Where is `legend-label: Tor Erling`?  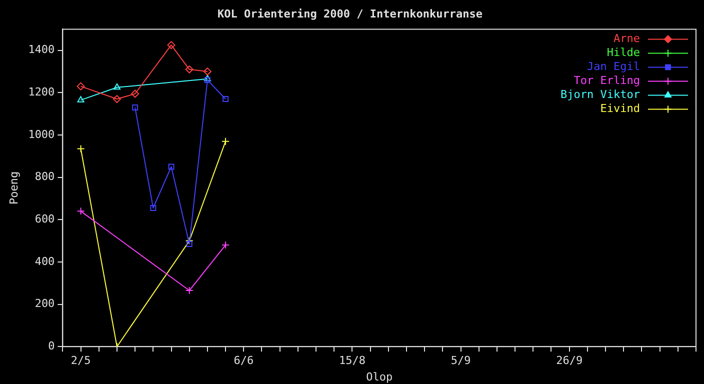
legend-label: Tor Erling is located at coordinates (607, 81).